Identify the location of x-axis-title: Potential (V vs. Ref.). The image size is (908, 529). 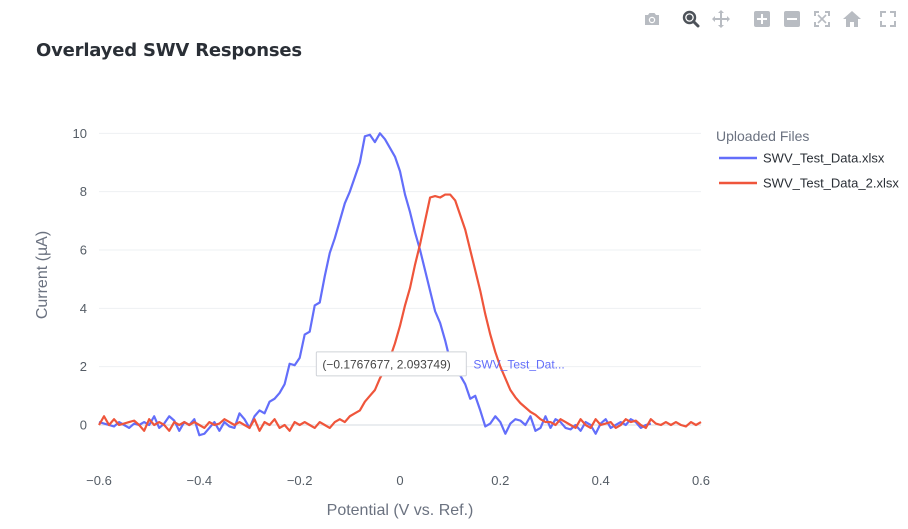
(400, 510).